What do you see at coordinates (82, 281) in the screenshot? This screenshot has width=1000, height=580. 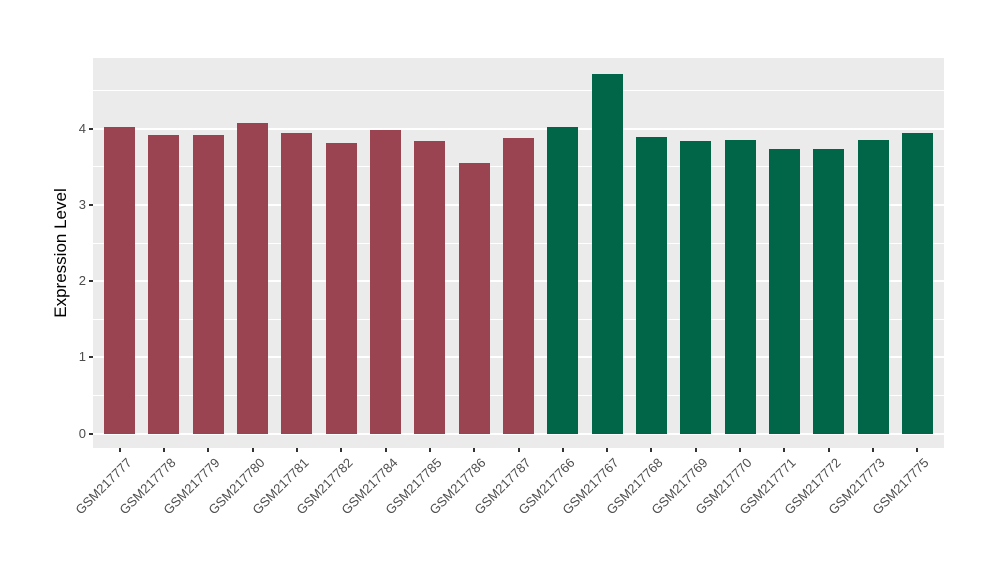 I see `y-tick-label: 2` at bounding box center [82, 281].